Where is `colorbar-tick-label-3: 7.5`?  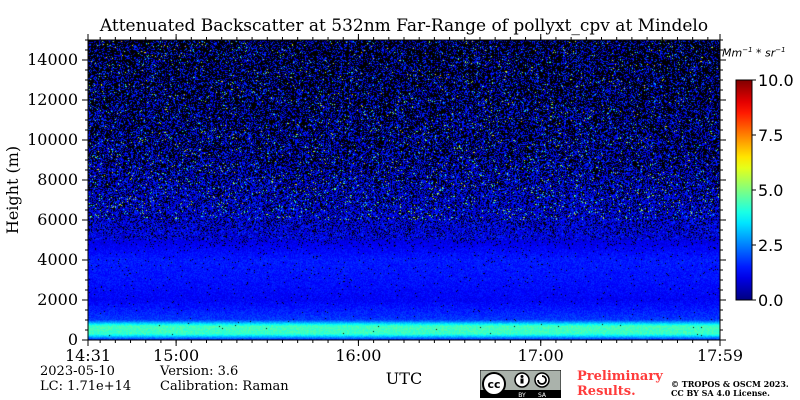
colorbar-tick-label-3: 7.5 is located at coordinates (770, 135).